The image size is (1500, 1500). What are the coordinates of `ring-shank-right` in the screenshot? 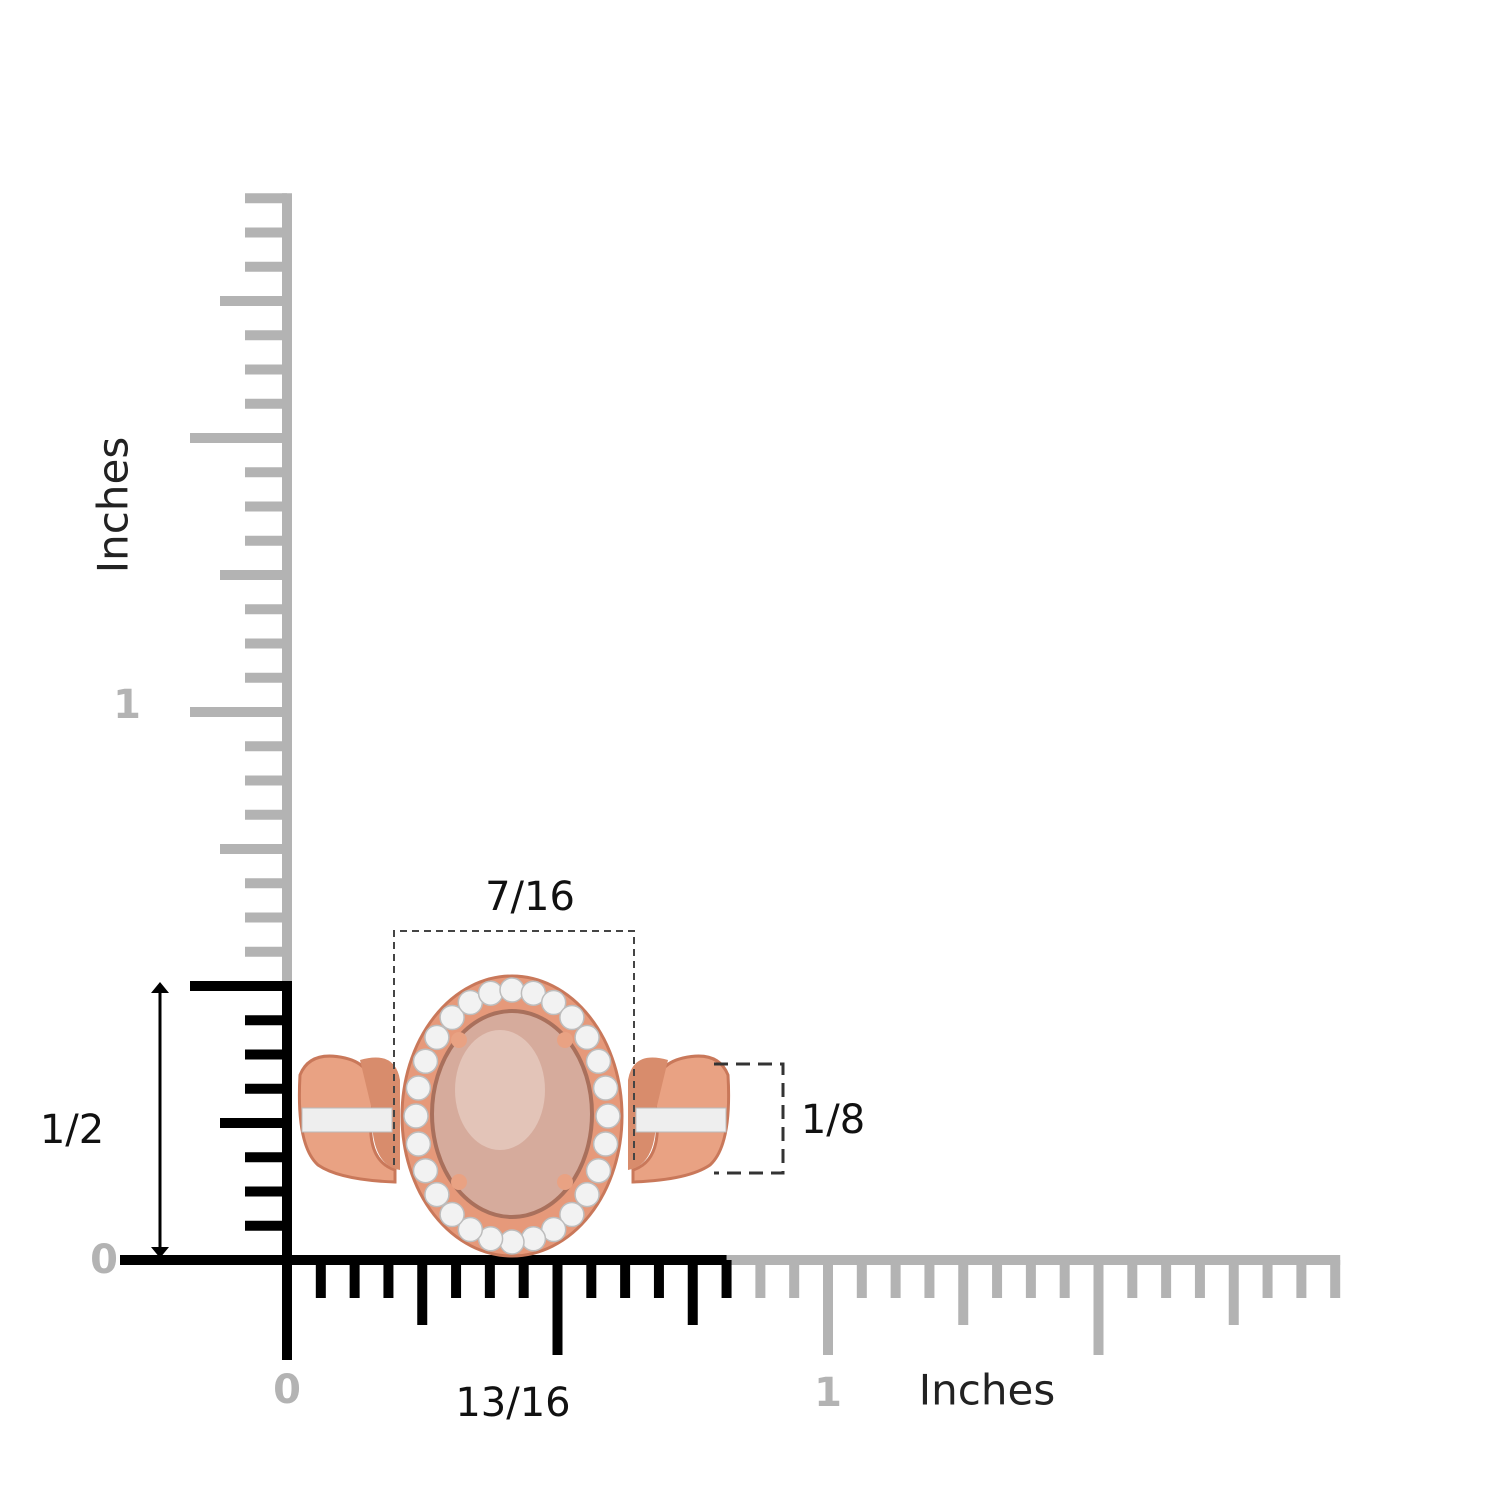 It's located at (679, 1119).